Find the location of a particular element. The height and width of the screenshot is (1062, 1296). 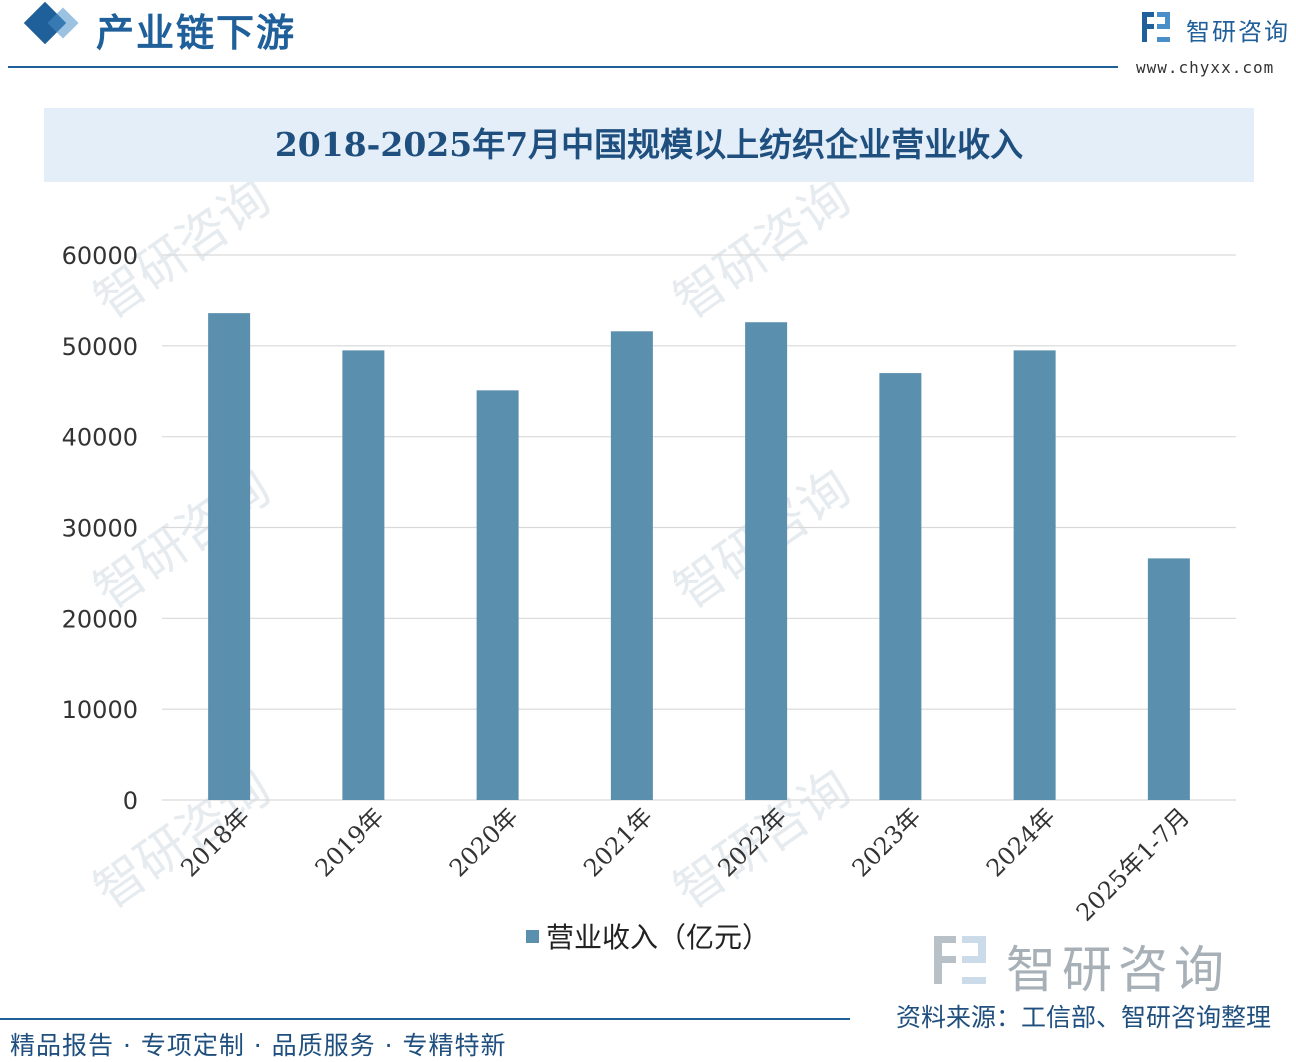

y-tick-label: 50000 is located at coordinates (100, 347).